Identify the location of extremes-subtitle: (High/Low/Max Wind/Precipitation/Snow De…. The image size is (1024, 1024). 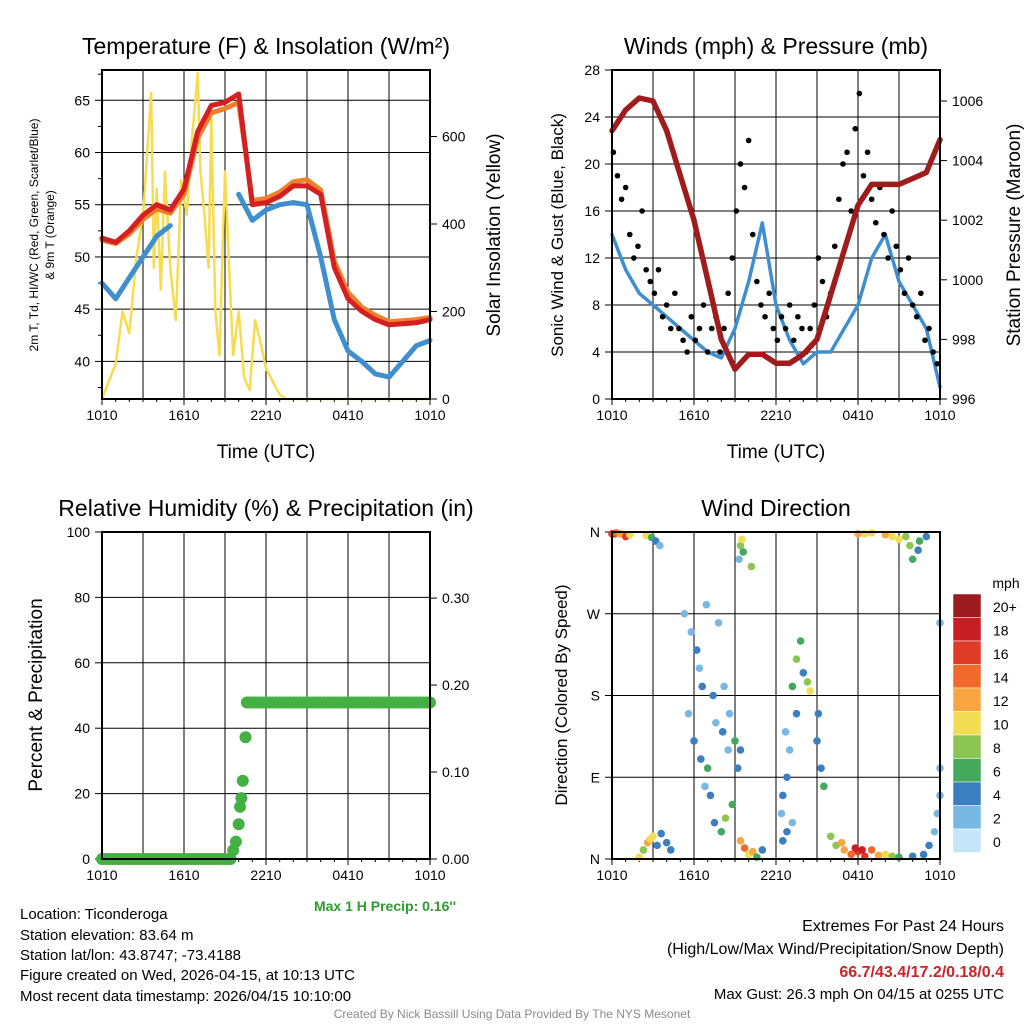
(835, 949).